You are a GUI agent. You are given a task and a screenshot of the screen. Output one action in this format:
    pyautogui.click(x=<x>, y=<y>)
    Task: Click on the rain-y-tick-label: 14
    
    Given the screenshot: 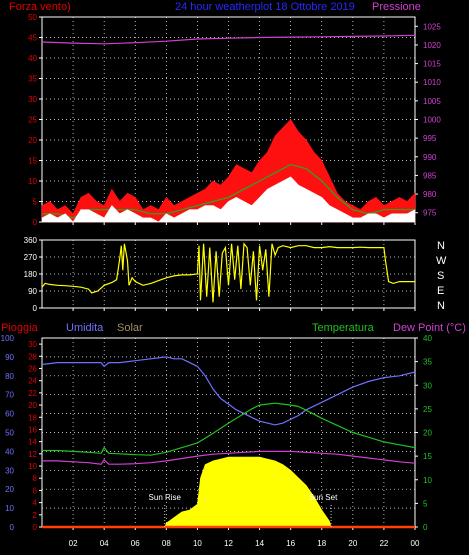 What is the action you would take?
    pyautogui.click(x=32, y=442)
    